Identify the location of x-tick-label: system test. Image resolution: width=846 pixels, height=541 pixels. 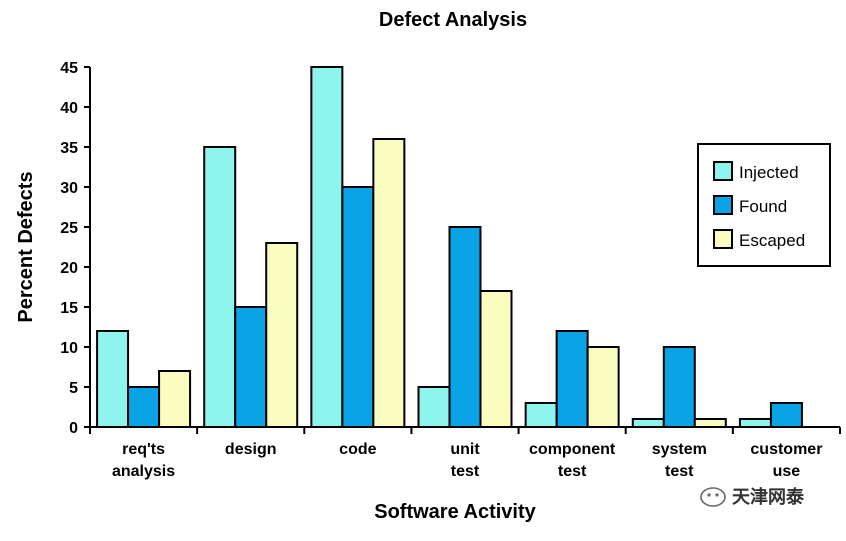
(679, 460).